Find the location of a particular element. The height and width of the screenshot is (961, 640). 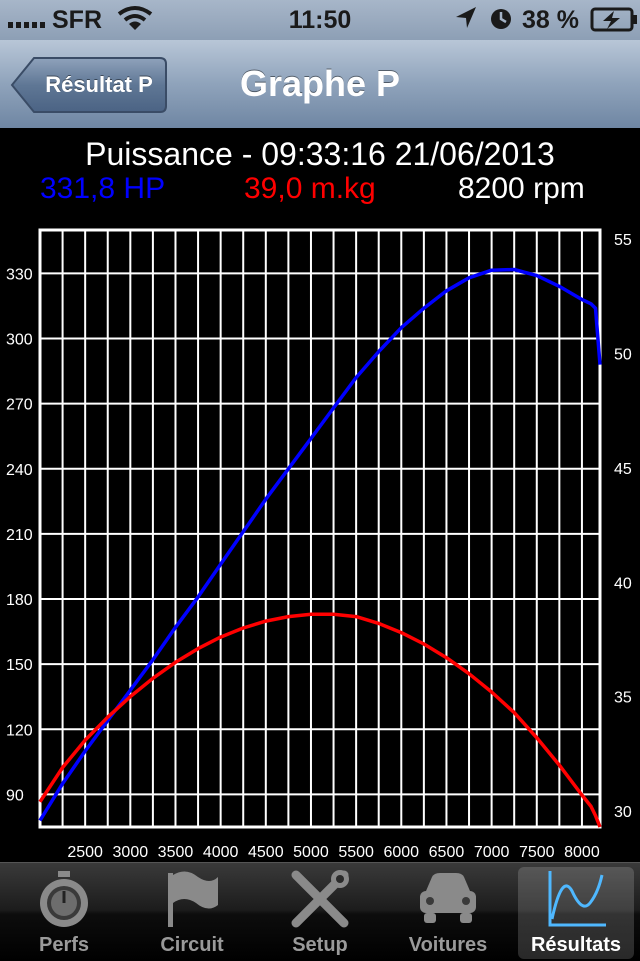

carrier-label: SFR is located at coordinates (77, 20).